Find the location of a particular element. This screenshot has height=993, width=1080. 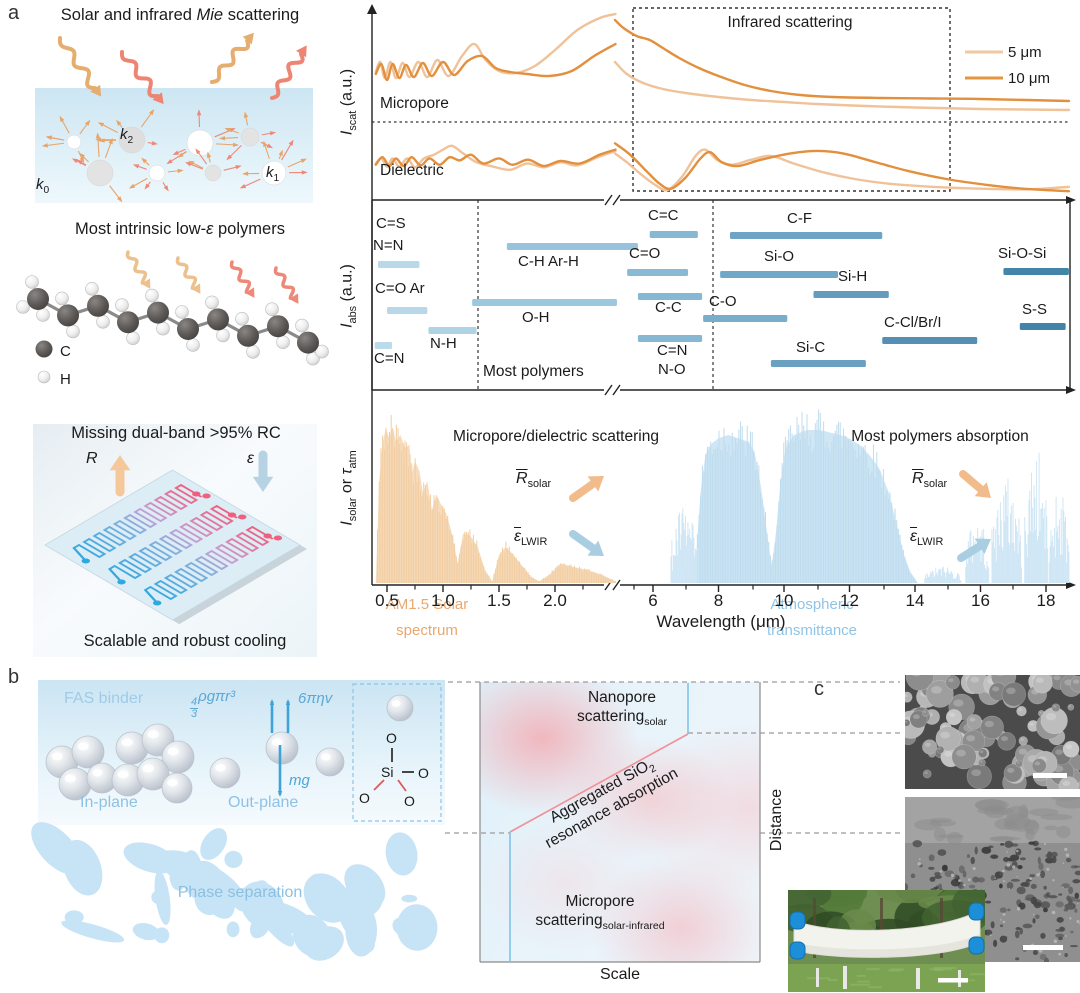

rsolar-left-label: Rsolar is located at coordinates (534, 480).